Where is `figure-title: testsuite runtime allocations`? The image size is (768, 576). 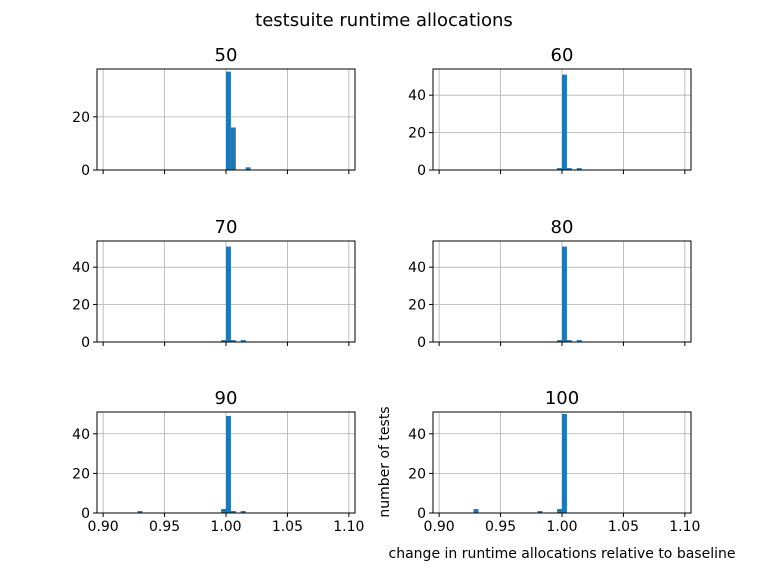 figure-title: testsuite runtime allocations is located at coordinates (384, 20).